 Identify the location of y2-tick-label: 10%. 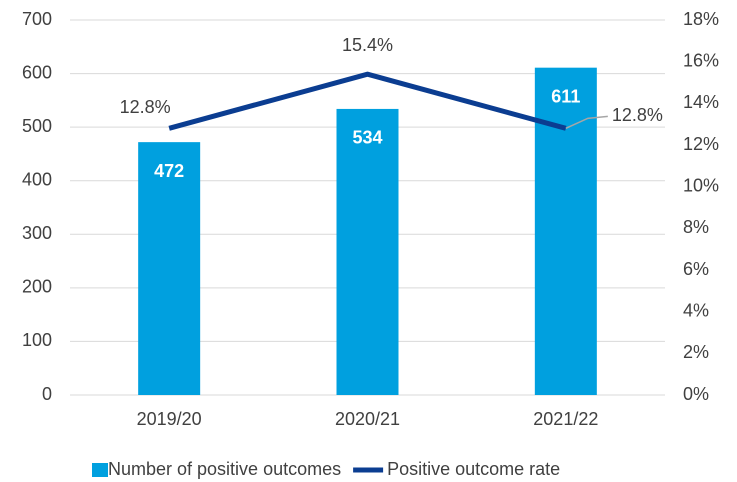
(701, 185).